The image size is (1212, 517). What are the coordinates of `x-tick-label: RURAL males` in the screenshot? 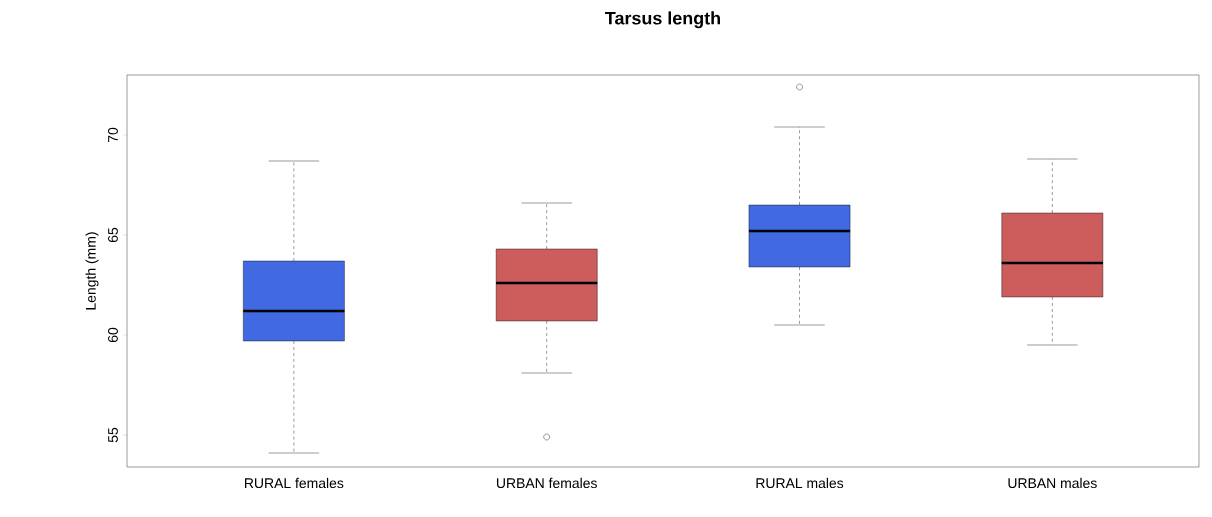 It's located at (800, 483).